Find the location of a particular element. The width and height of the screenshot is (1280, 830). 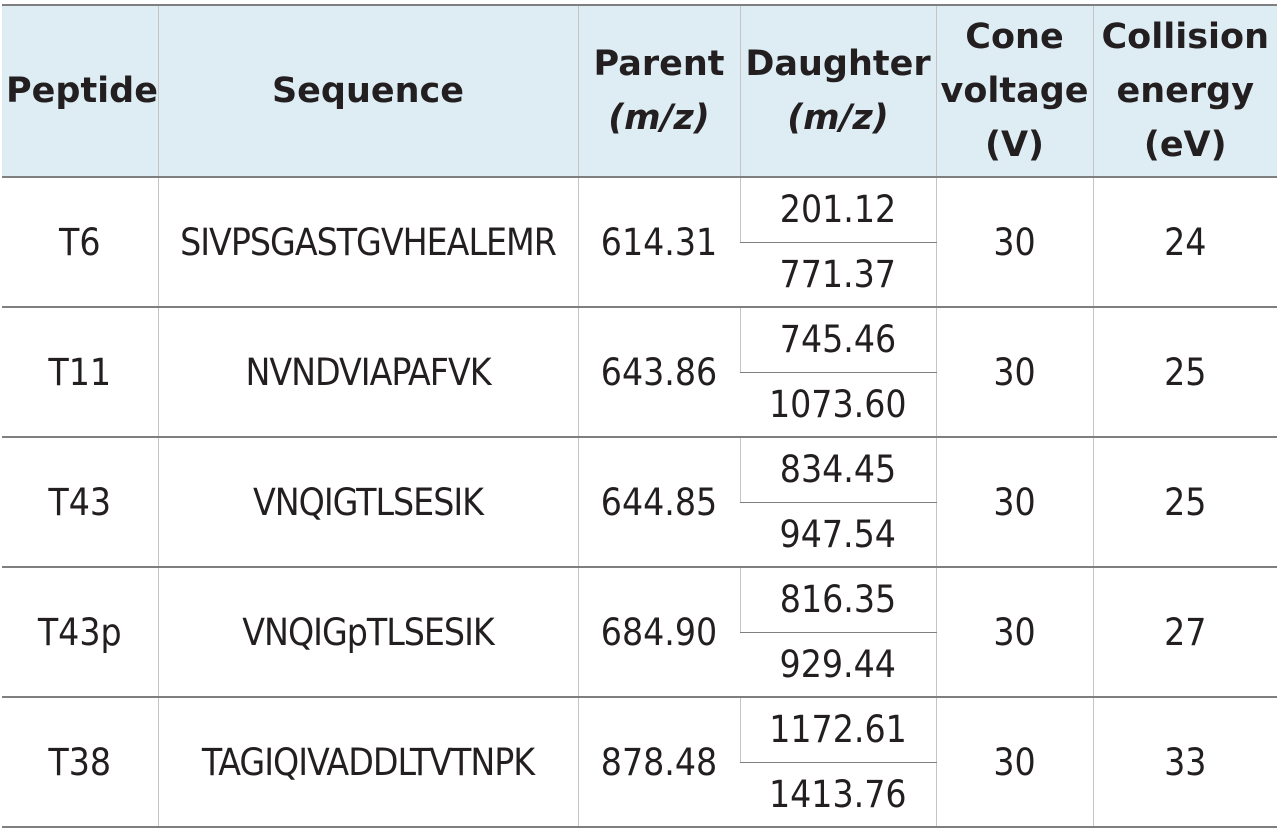

header-peptide: Peptide is located at coordinates (80, 91).